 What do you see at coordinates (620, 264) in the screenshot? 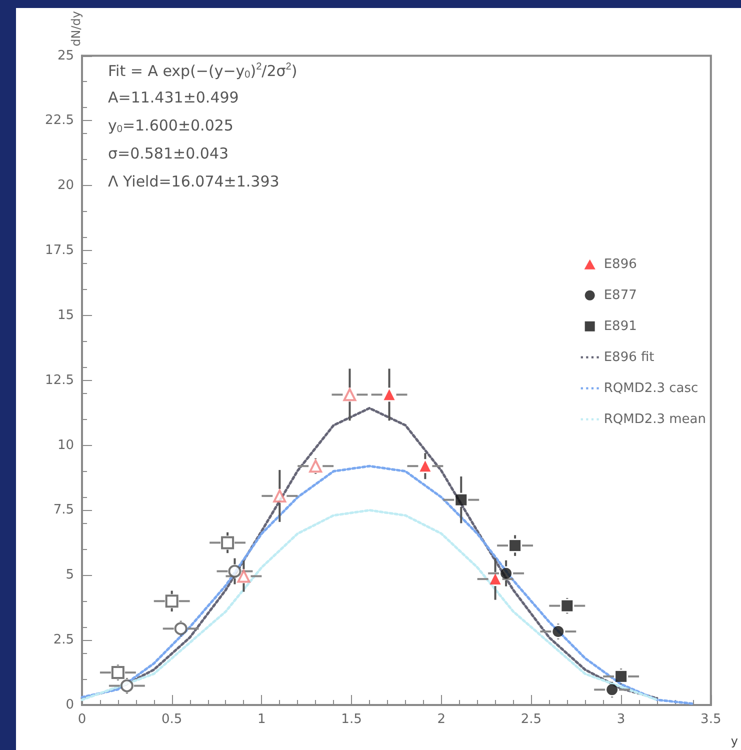
I see `legend-label: E896` at bounding box center [620, 264].